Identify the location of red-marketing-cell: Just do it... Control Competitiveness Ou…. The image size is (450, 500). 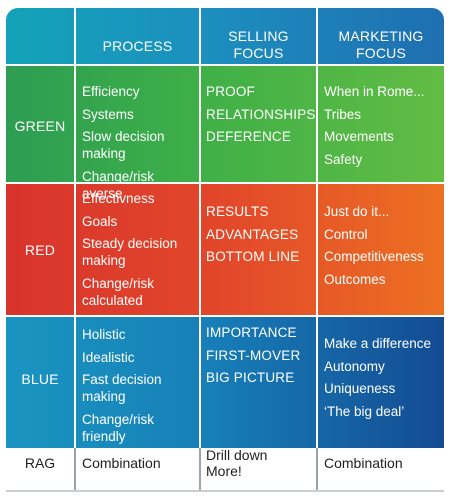
(383, 248).